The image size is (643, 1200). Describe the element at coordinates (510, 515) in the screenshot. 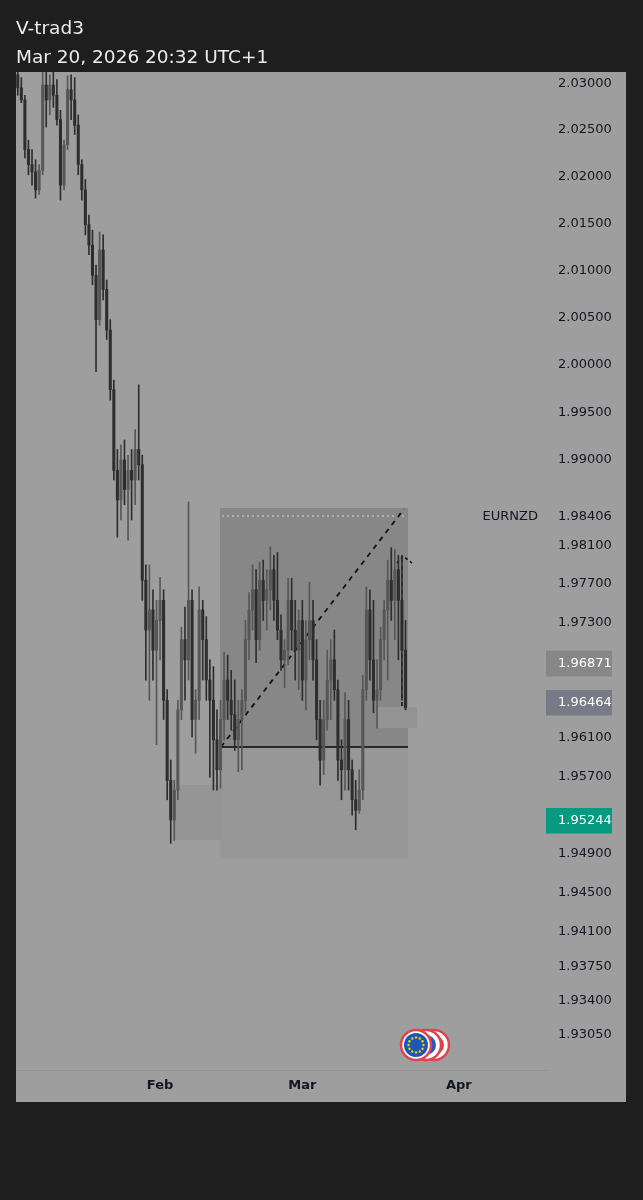

I see `annotation: EURNZD` at that location.